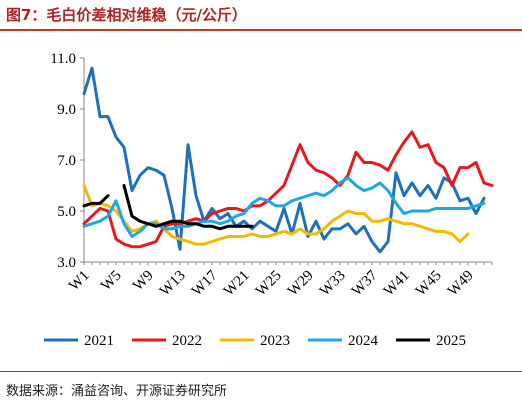 Image resolution: width=522 pixels, height=404 pixels. Describe the element at coordinates (397, 284) in the screenshot. I see `x-tick-label: W41` at that location.